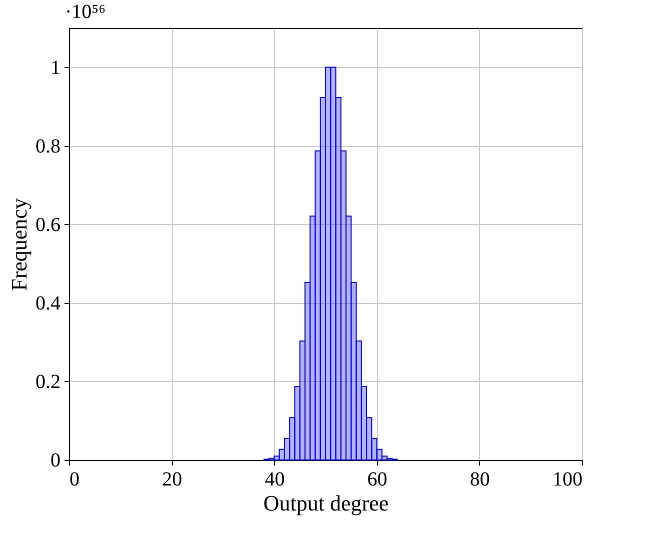  What do you see at coordinates (326, 503) in the screenshot?
I see `x-axis-title: Output degree` at bounding box center [326, 503].